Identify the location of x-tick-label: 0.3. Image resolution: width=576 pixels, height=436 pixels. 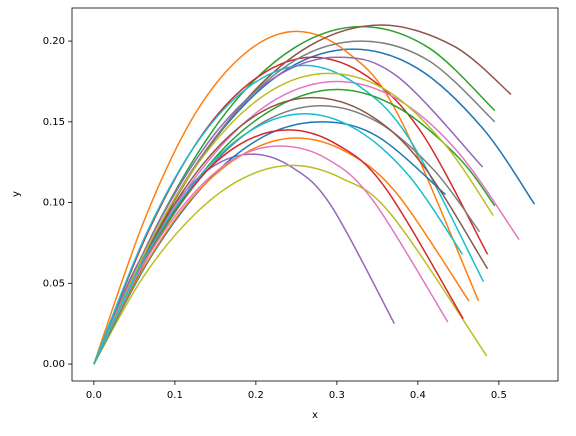
(337, 395).